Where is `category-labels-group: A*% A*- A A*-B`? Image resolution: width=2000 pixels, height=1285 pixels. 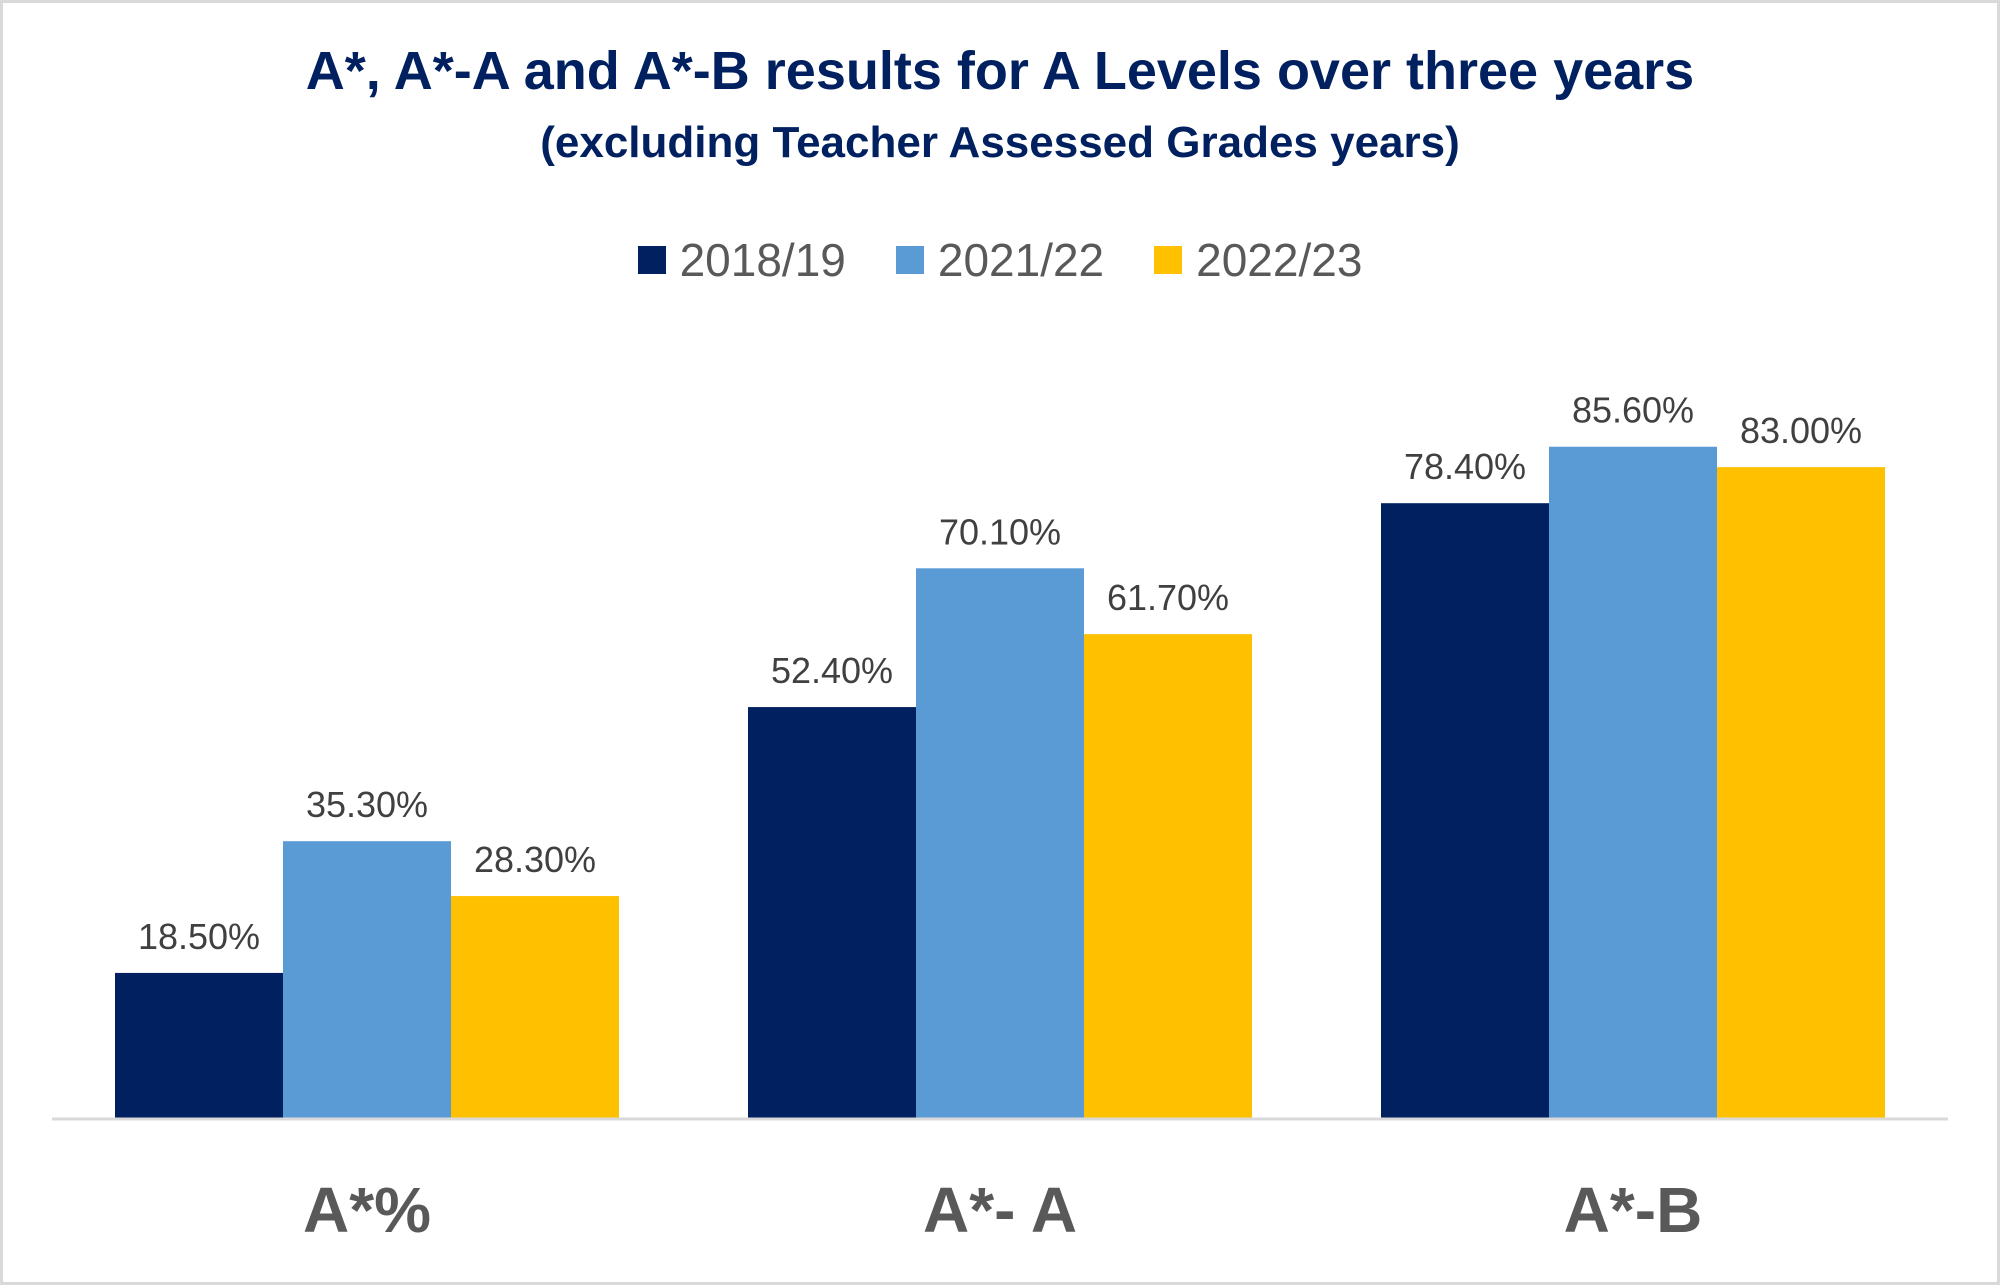
category-labels-group: A*% A*- A A*-B is located at coordinates (1002, 1210).